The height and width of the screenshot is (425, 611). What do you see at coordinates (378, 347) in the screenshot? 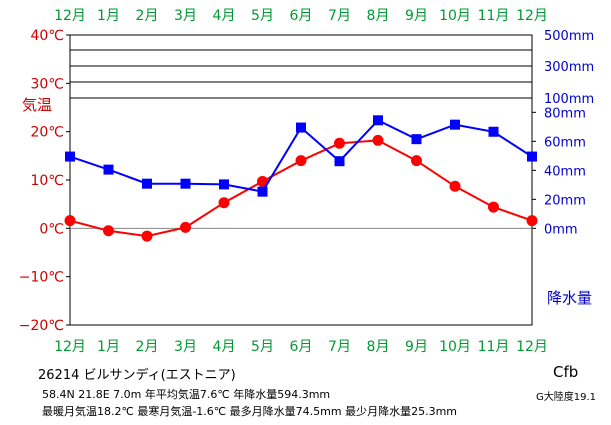
I see `month-label-bottom: 8月` at bounding box center [378, 347].